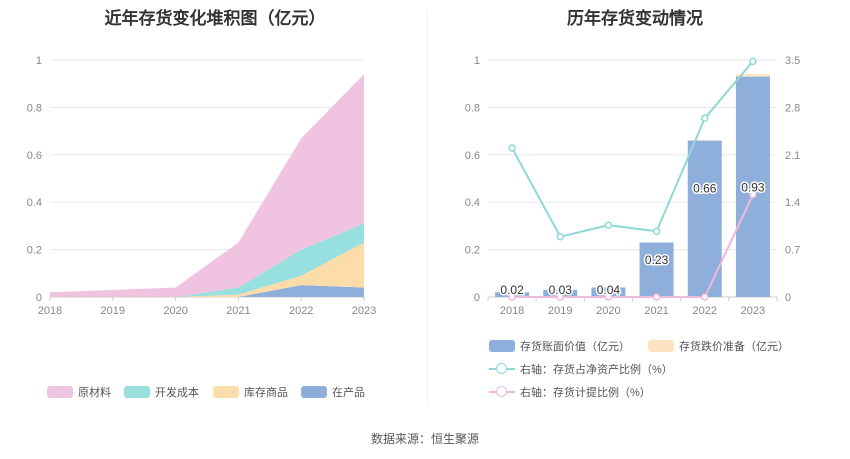 The width and height of the screenshot is (850, 459). Describe the element at coordinates (177, 393) in the screenshot. I see `legend-label: 开发成本` at that location.